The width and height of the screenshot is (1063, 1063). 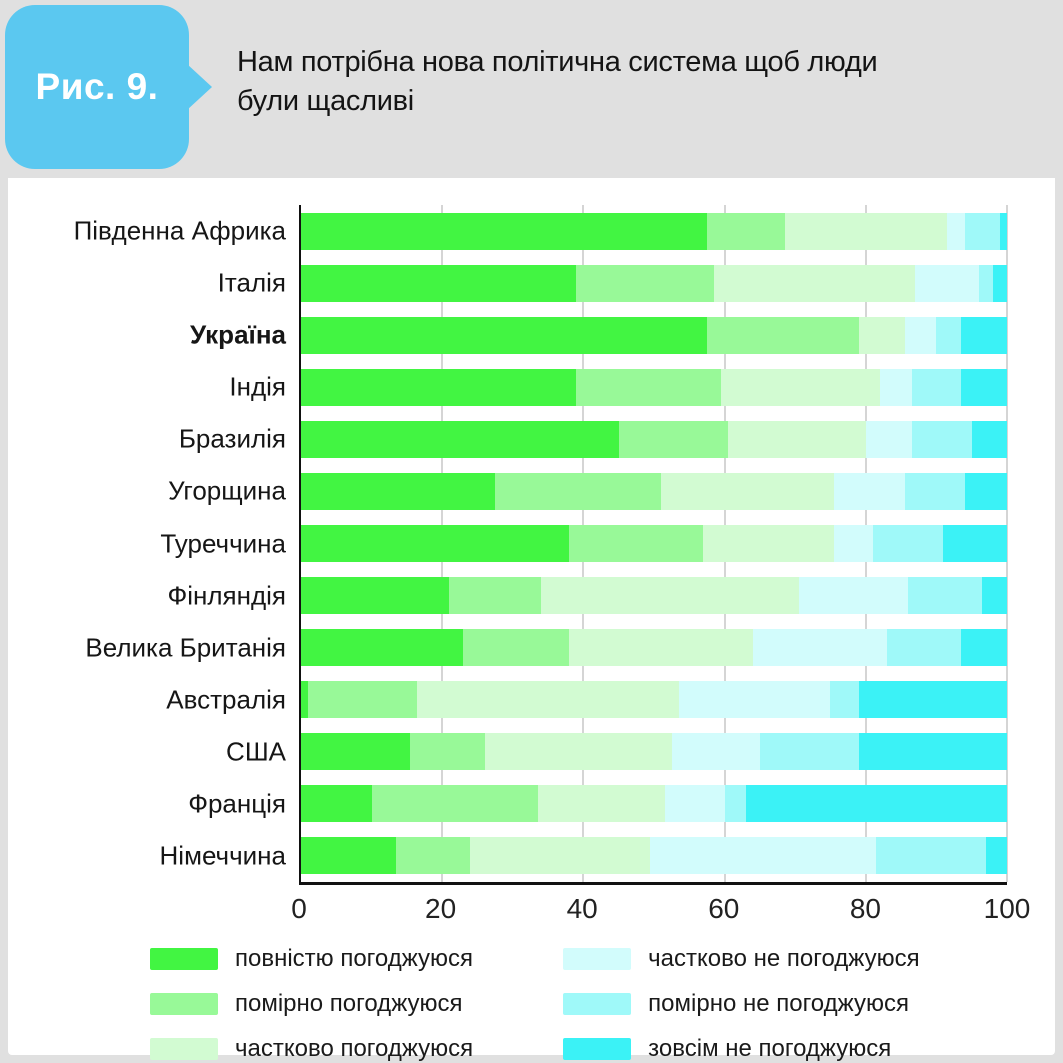 I want to click on category-label: США, so click(x=256, y=751).